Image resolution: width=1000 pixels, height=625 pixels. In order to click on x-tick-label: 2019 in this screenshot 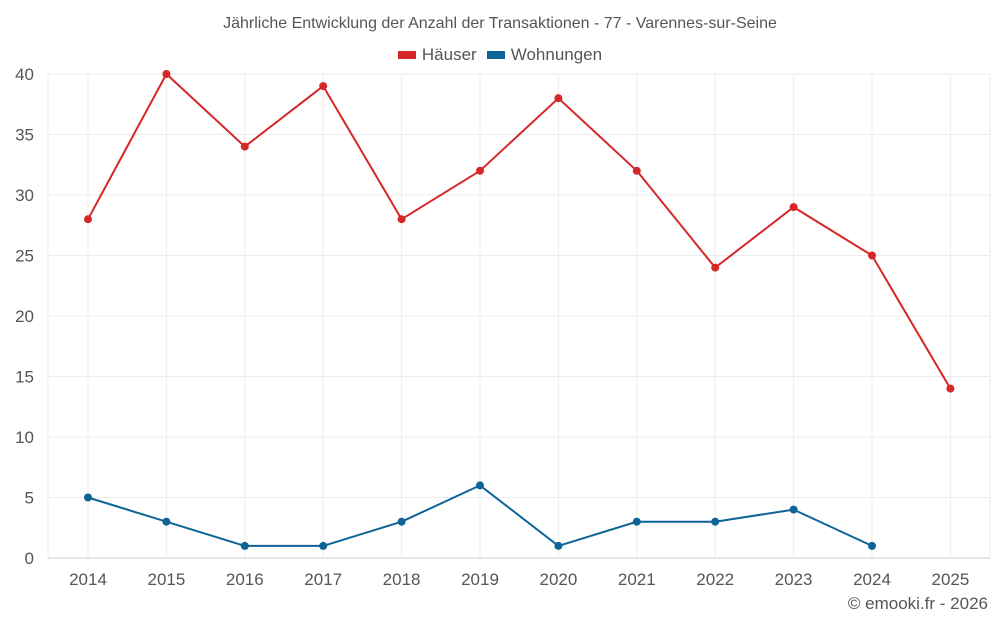, I will do `click(480, 579)`.